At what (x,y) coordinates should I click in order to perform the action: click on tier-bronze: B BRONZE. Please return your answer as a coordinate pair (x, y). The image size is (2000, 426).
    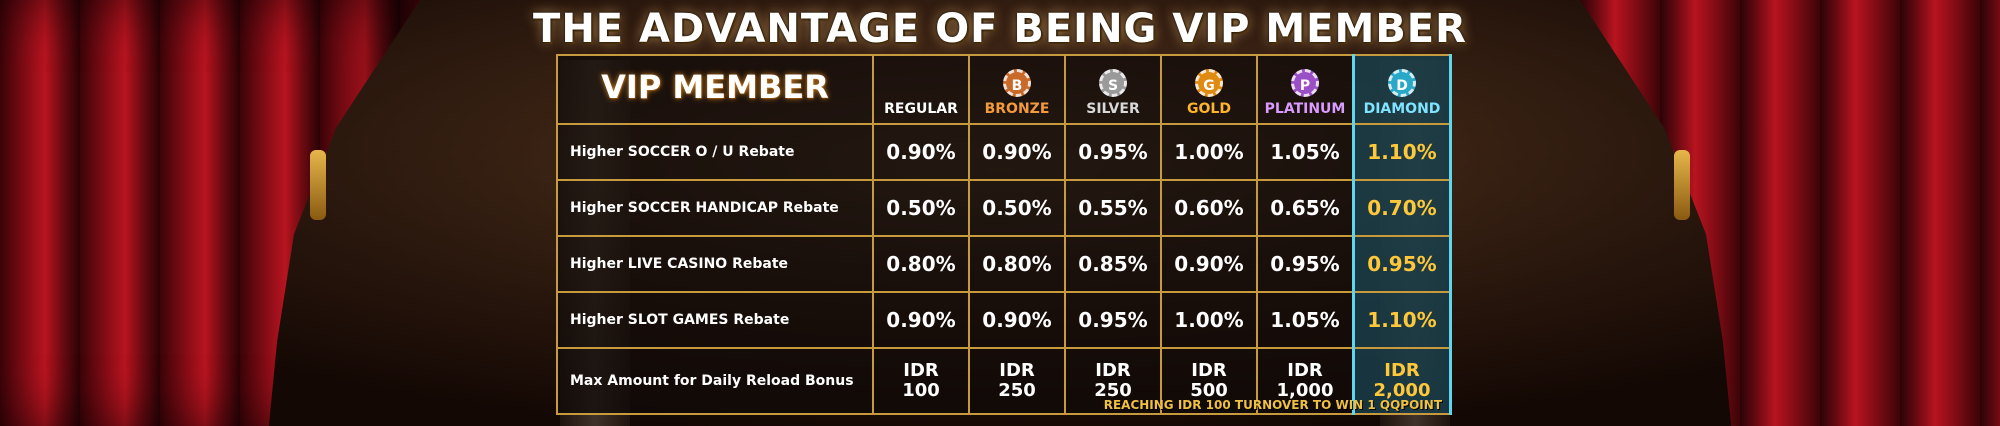
    Looking at the image, I should click on (1017, 89).